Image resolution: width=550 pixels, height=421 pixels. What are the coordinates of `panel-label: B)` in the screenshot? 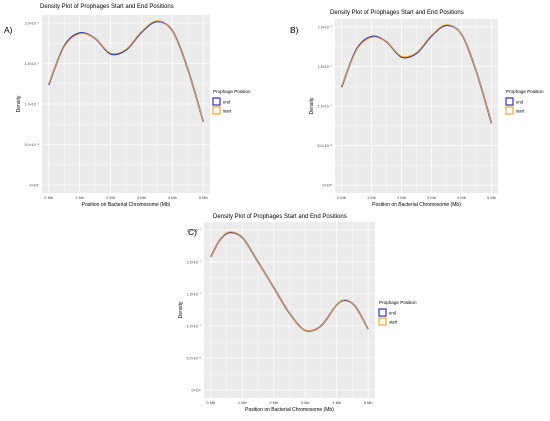 It's located at (294, 30).